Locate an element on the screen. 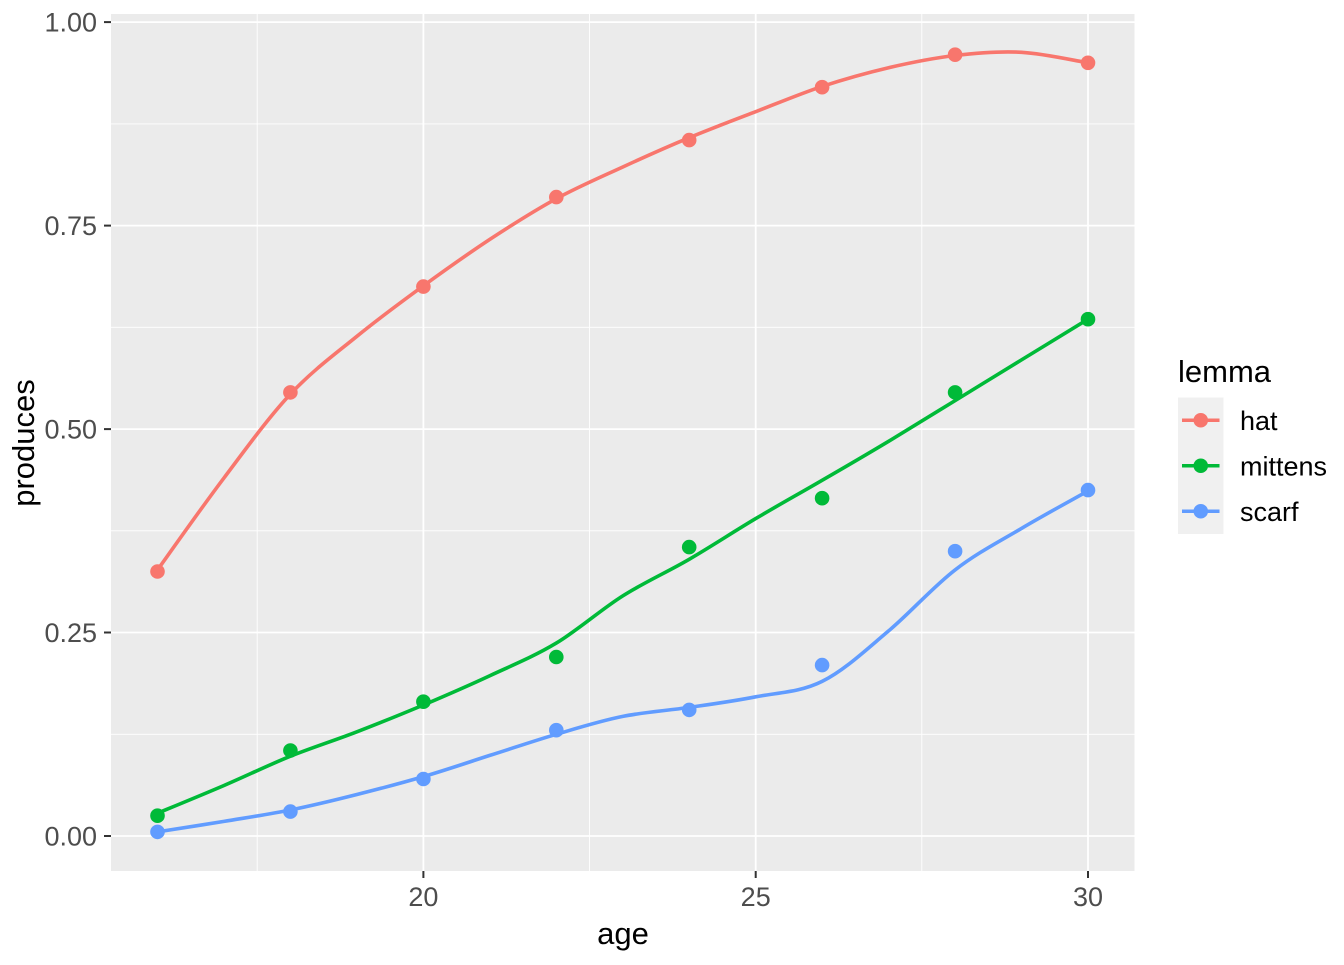 The height and width of the screenshot is (965, 1344). y-tick-label: 0.50 is located at coordinates (70, 430).